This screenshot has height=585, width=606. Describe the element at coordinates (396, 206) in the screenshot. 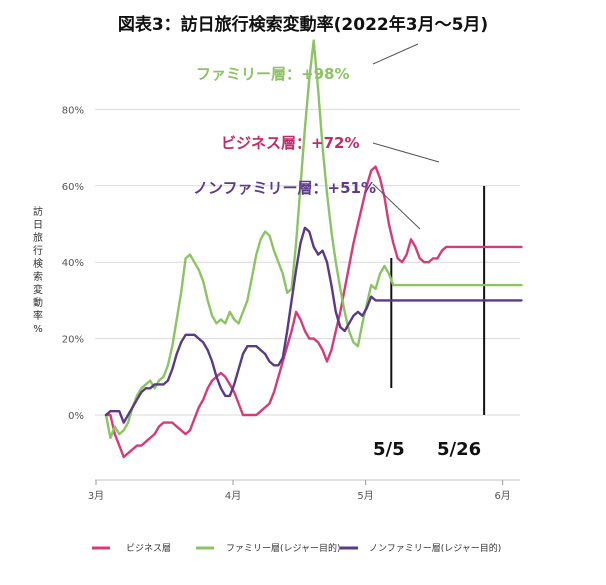

I see `annotation-nonfamily-leader` at that location.